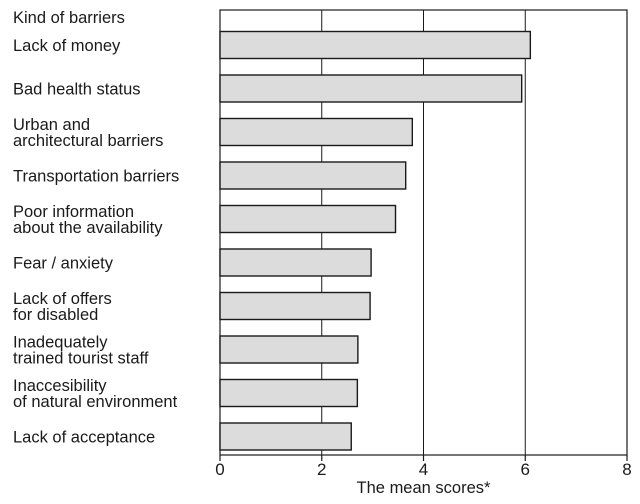 The width and height of the screenshot is (640, 504). I want to click on category-label: about the availability, so click(88, 228).